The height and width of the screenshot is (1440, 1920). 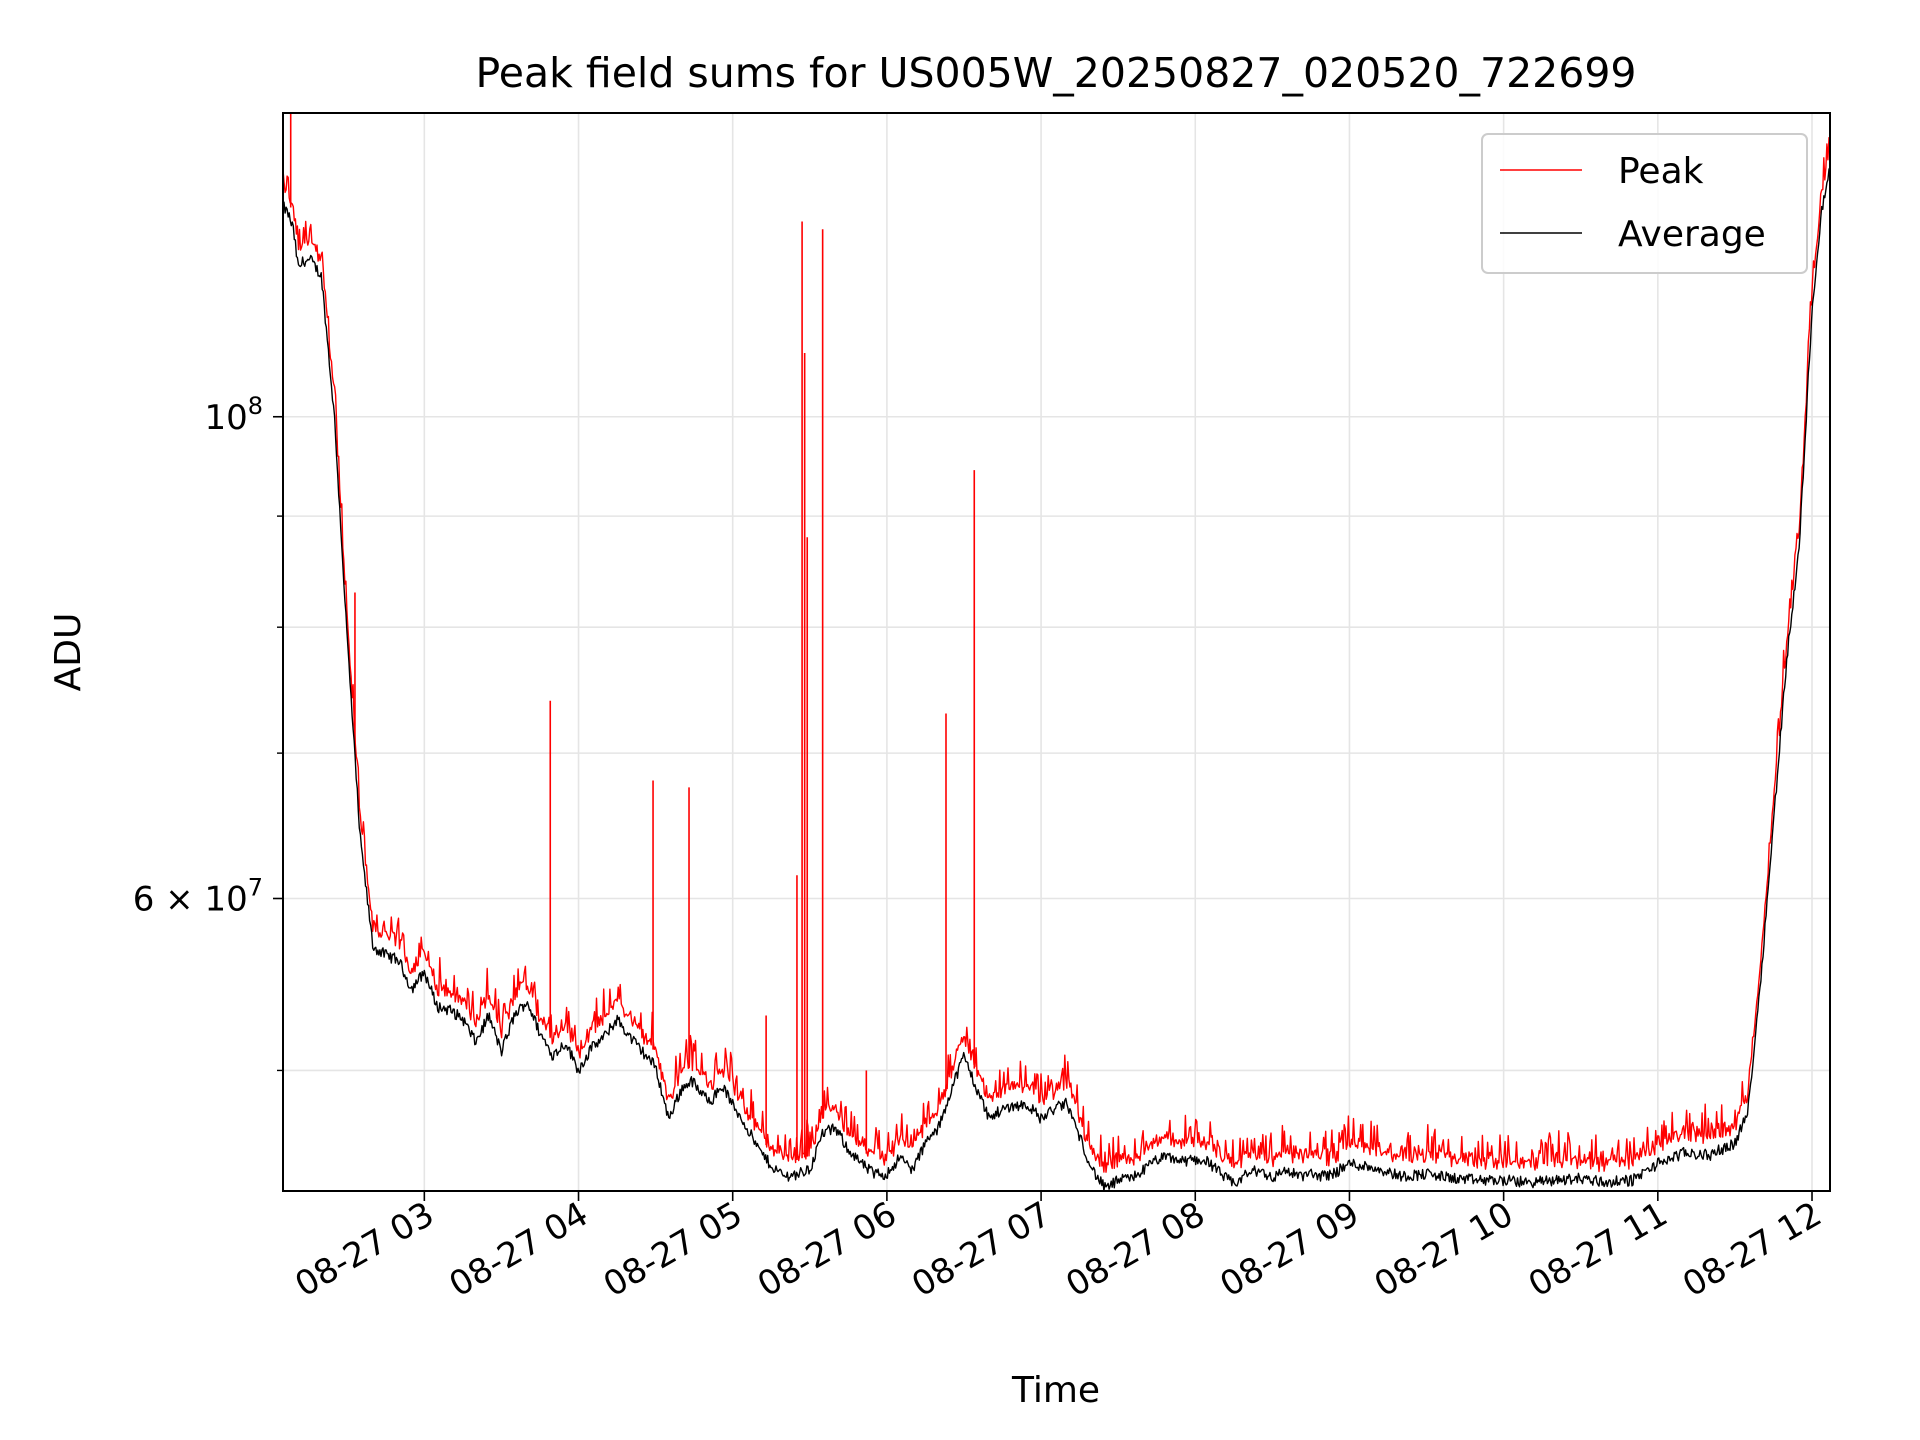 I want to click on y-tick-label: 6 × 107, so click(x=198, y=896).